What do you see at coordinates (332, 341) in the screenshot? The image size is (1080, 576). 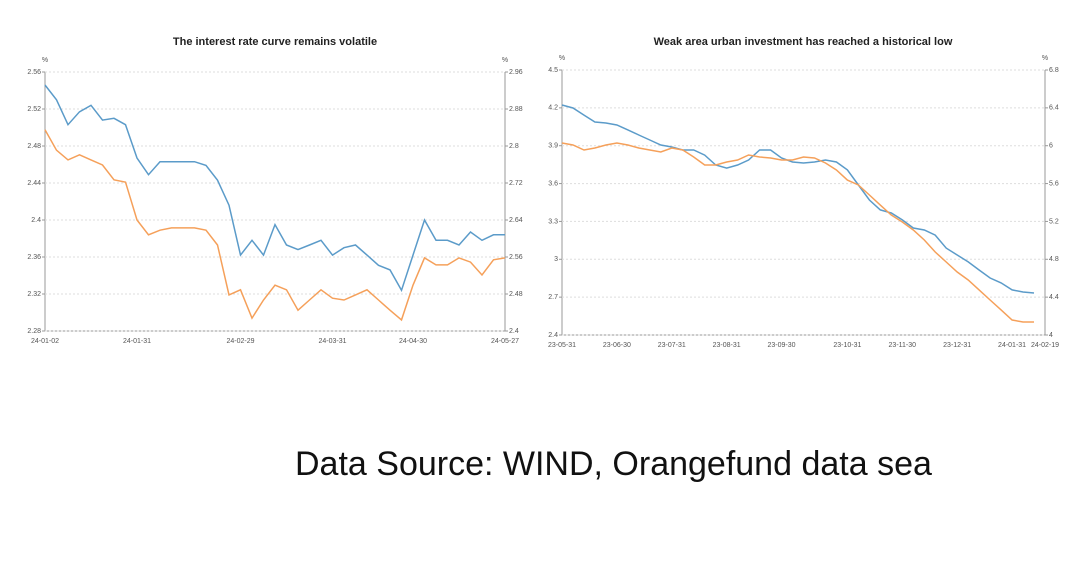 I see `x-tick-label: 24-03-31` at bounding box center [332, 341].